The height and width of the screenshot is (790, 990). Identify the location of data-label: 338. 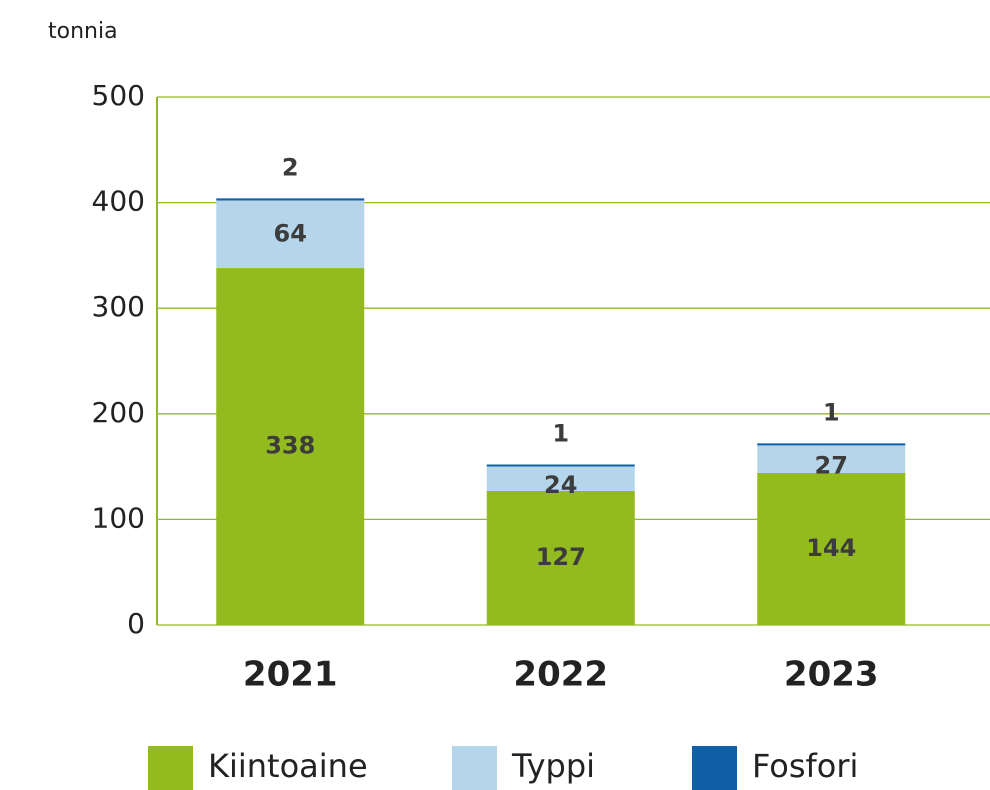
(290, 446).